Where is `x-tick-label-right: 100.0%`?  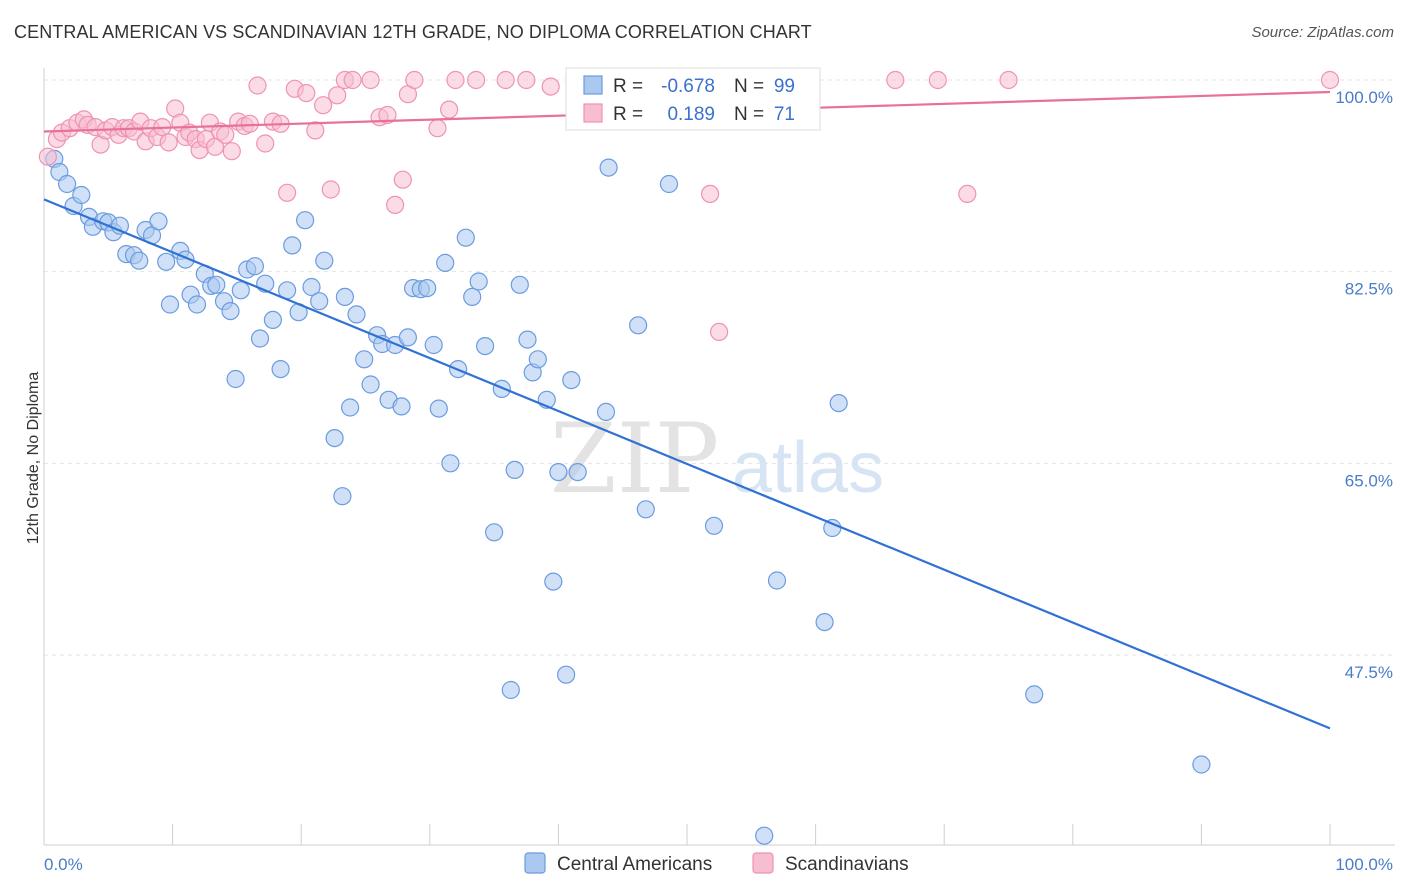
x-tick-label-right: 100.0% is located at coordinates (1364, 864).